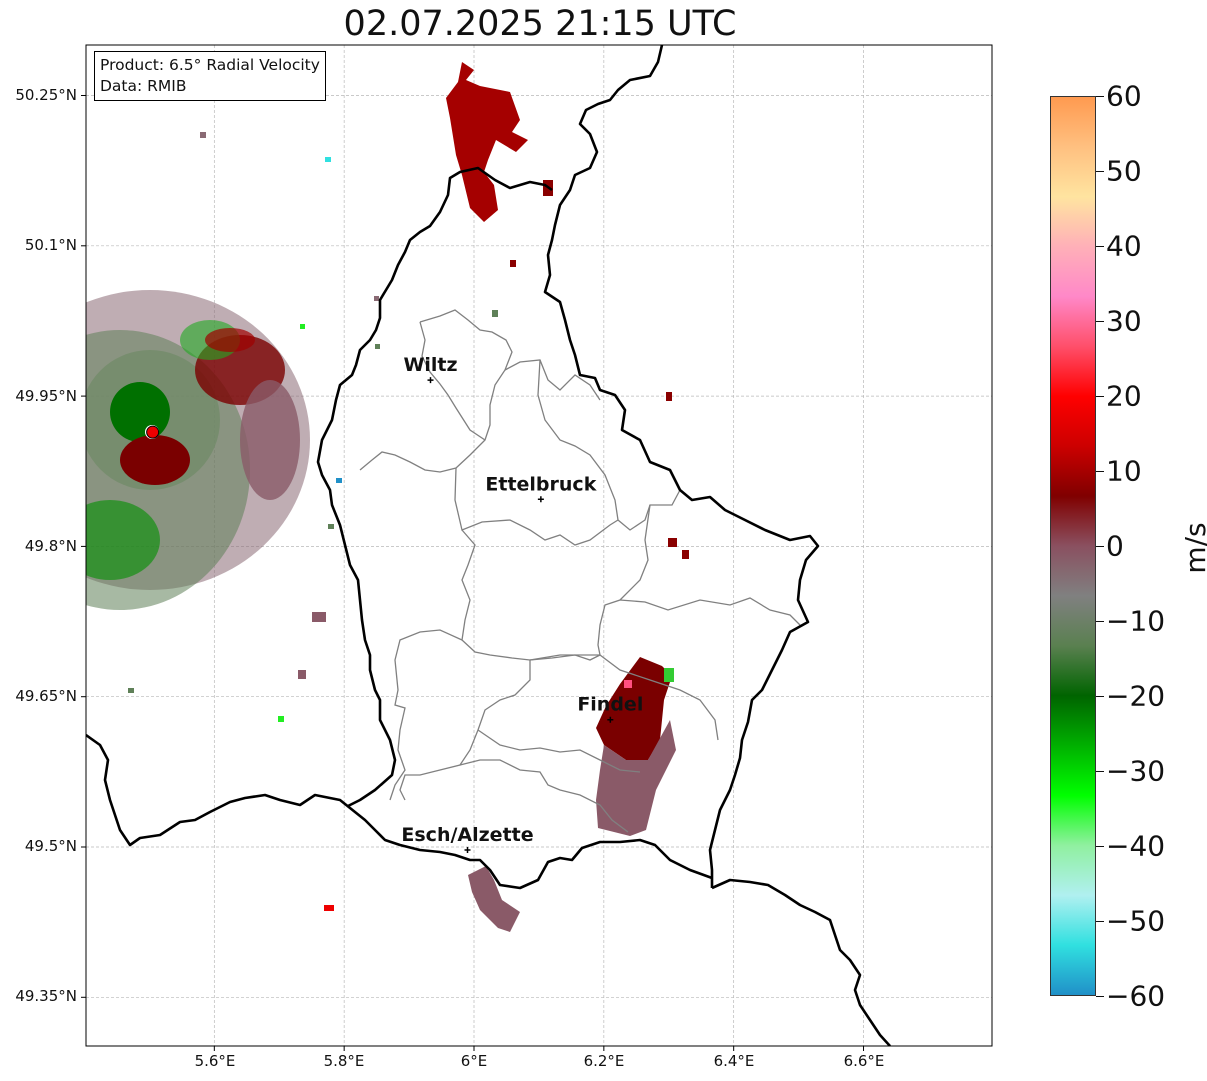 Image resolution: width=1207 pixels, height=1081 pixels. I want to click on colorbar-tick-label: 20, so click(1124, 396).